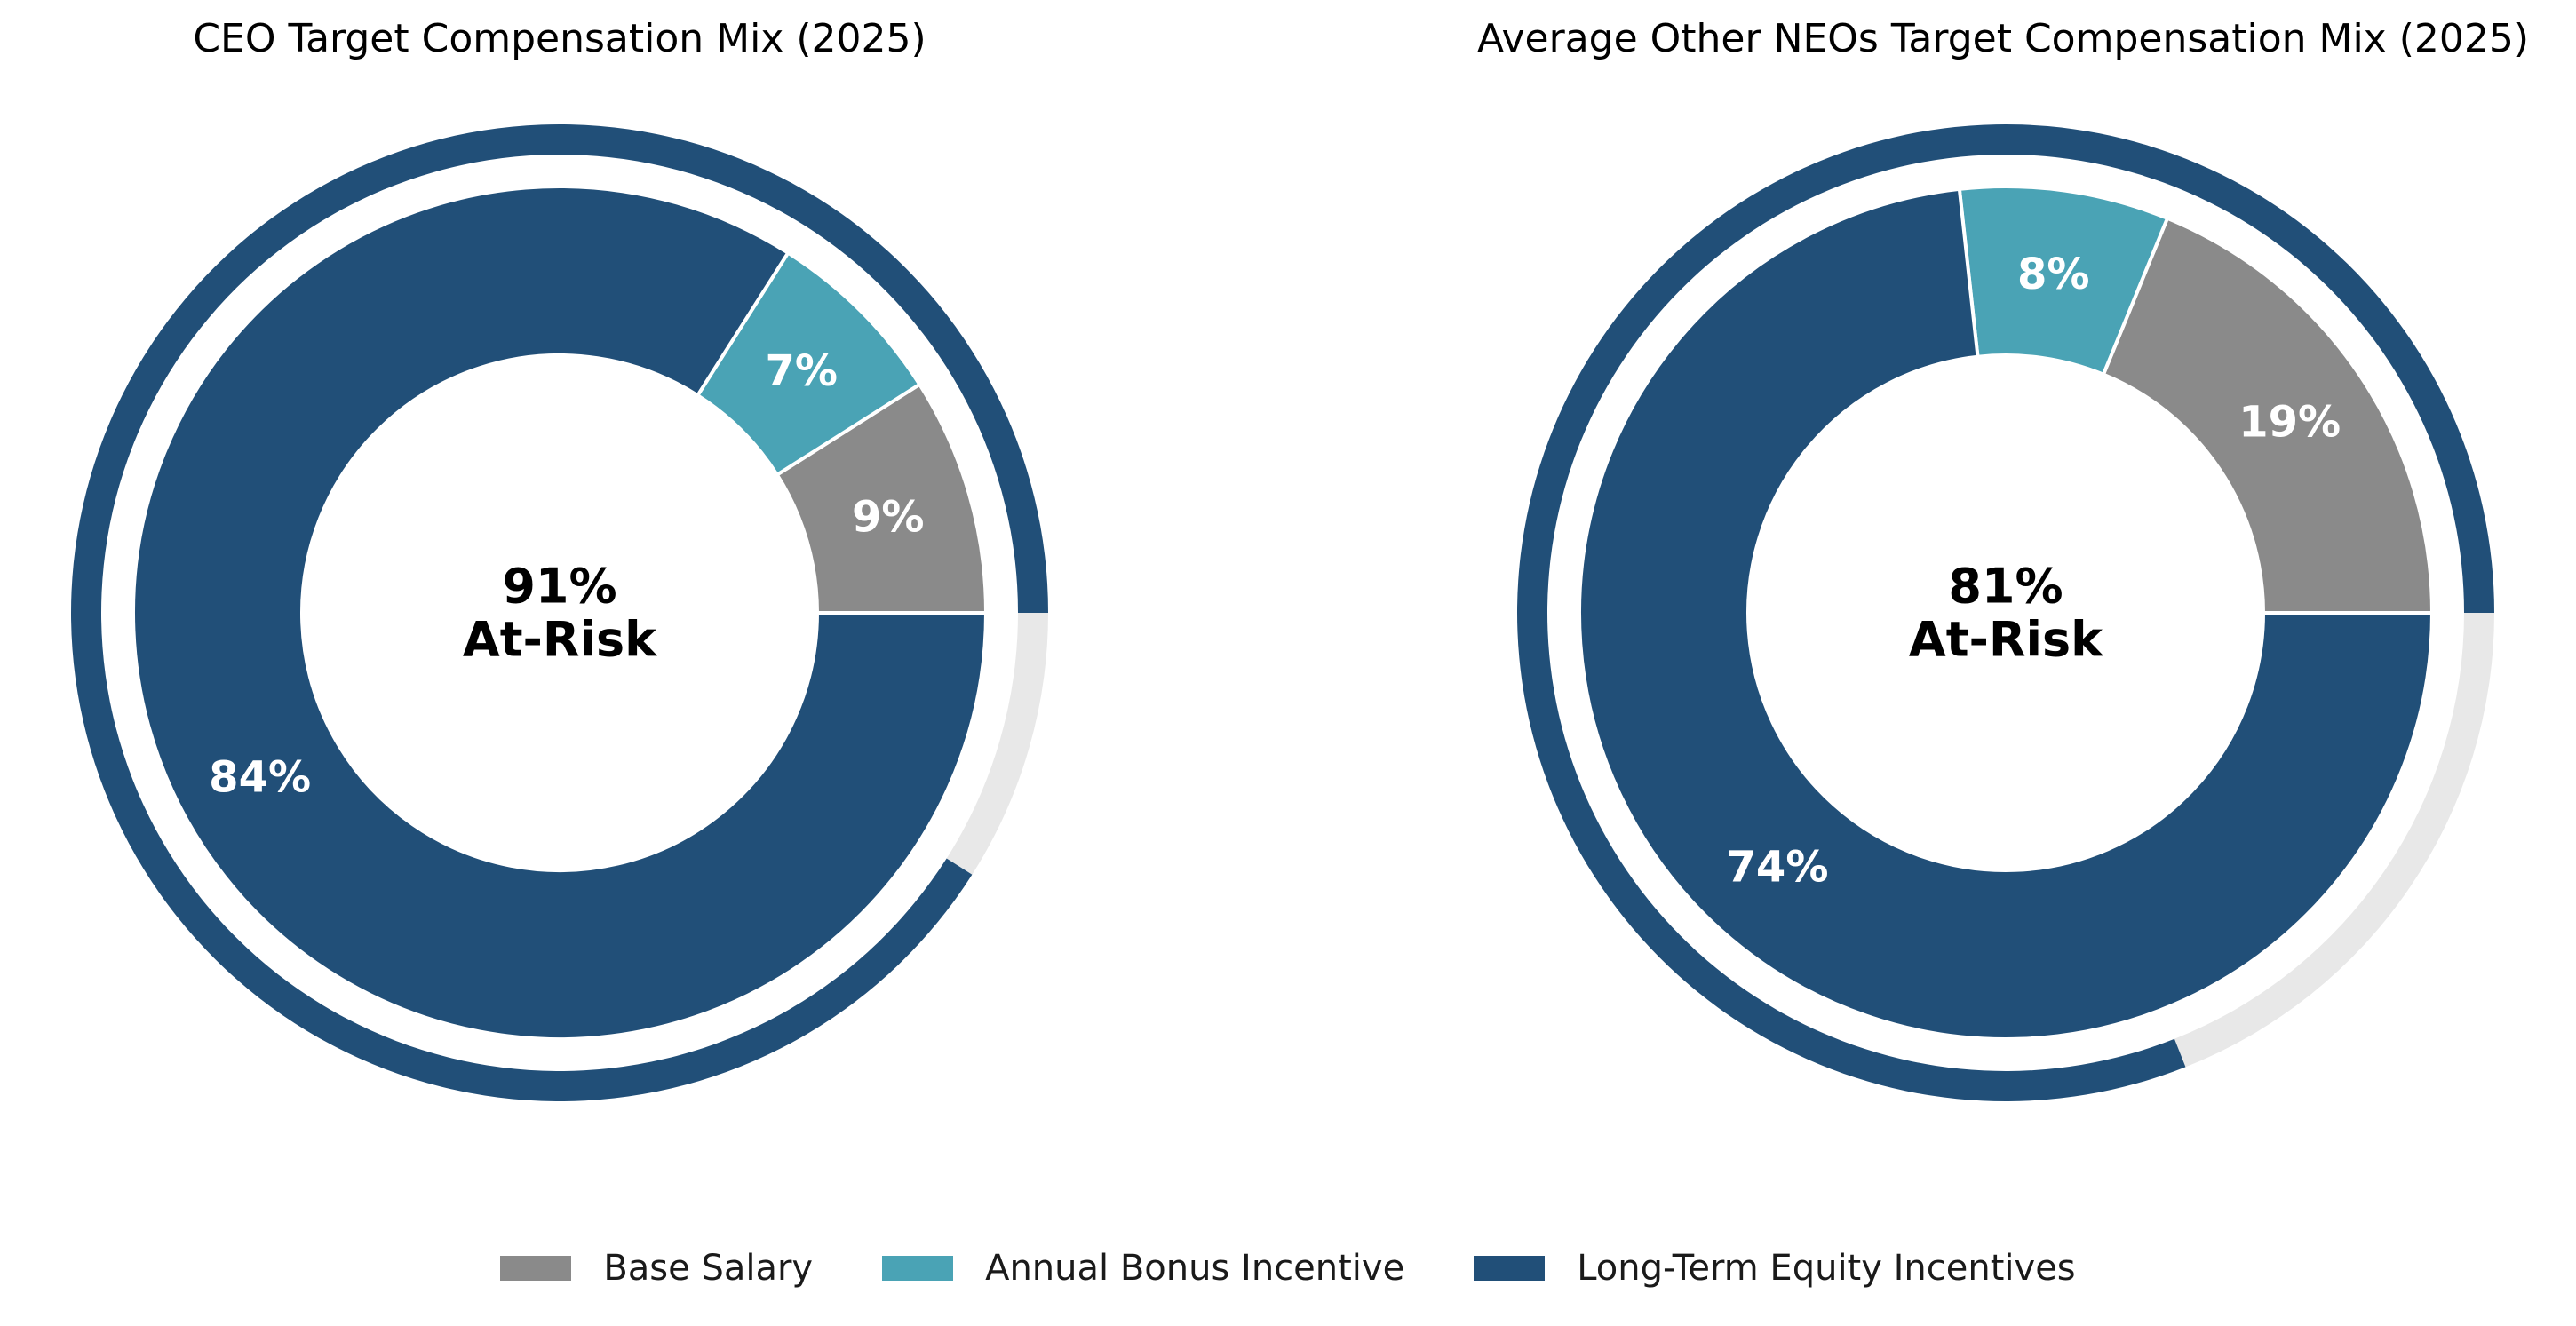 This screenshot has width=2576, height=1326. What do you see at coordinates (260, 777) in the screenshot?
I see `ceo-slice-label-long-term-equity: 84%` at bounding box center [260, 777].